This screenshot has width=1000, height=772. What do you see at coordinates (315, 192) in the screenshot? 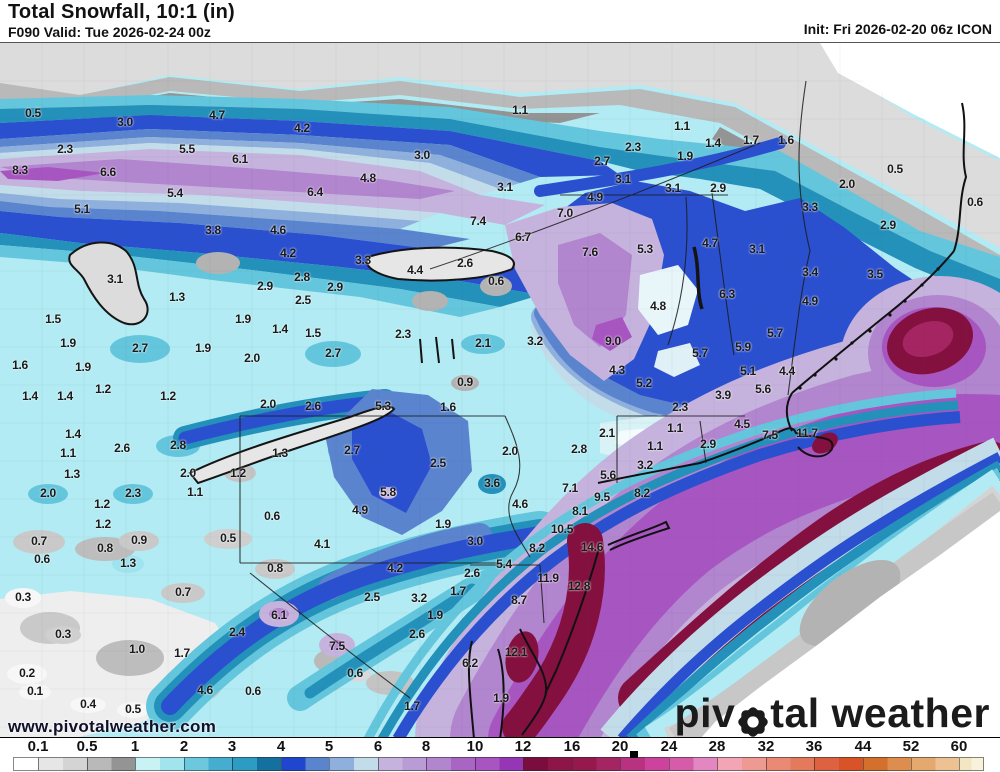
I see `map-value-label: 6.4` at bounding box center [315, 192].